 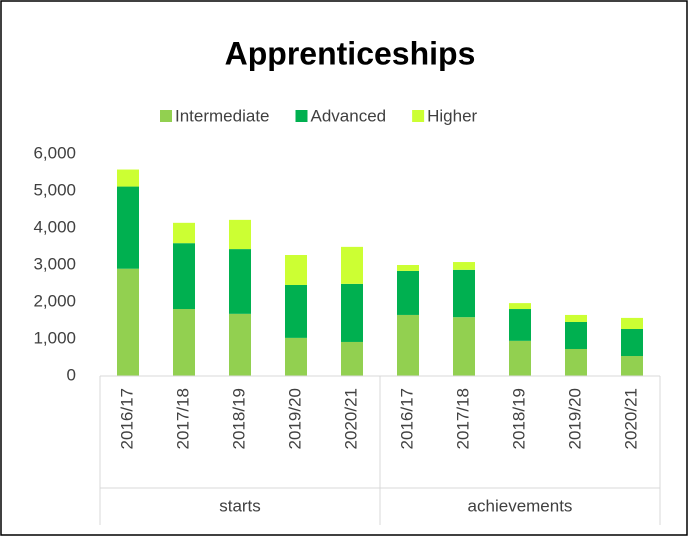 What do you see at coordinates (54, 152) in the screenshot?
I see `y-tick-label: 6,000` at bounding box center [54, 152].